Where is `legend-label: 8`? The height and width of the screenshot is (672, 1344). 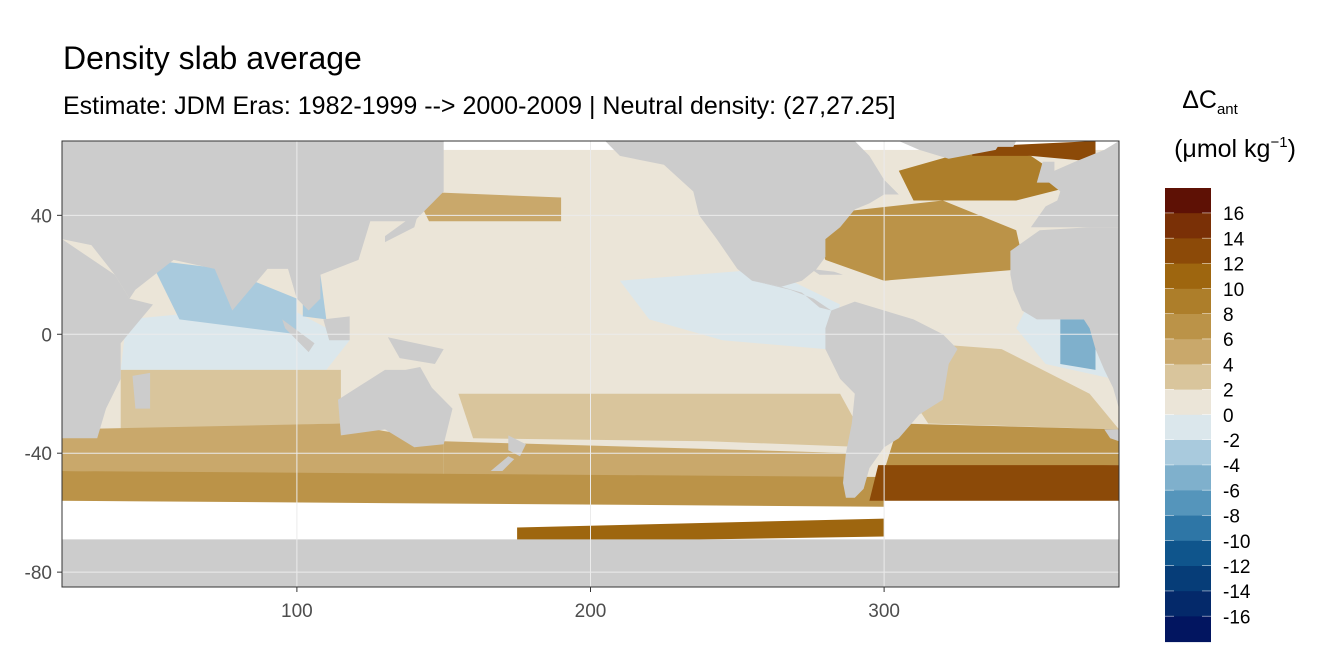
legend-label: 8 is located at coordinates (1228, 315).